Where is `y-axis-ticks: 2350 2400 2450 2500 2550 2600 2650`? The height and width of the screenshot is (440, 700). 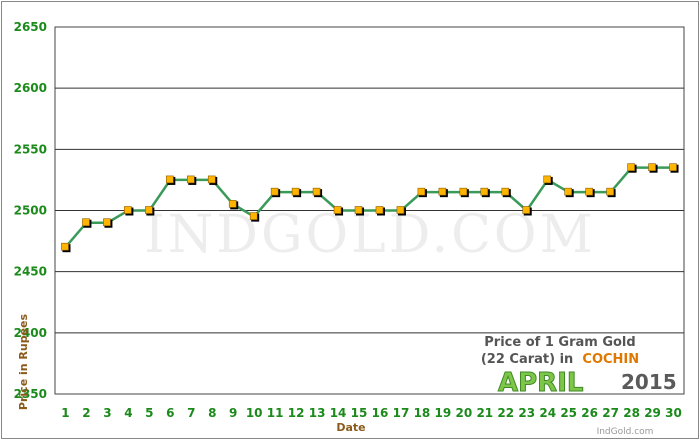
y-axis-ticks: 2350 2400 2450 2500 2550 2600 2650 is located at coordinates (30, 210).